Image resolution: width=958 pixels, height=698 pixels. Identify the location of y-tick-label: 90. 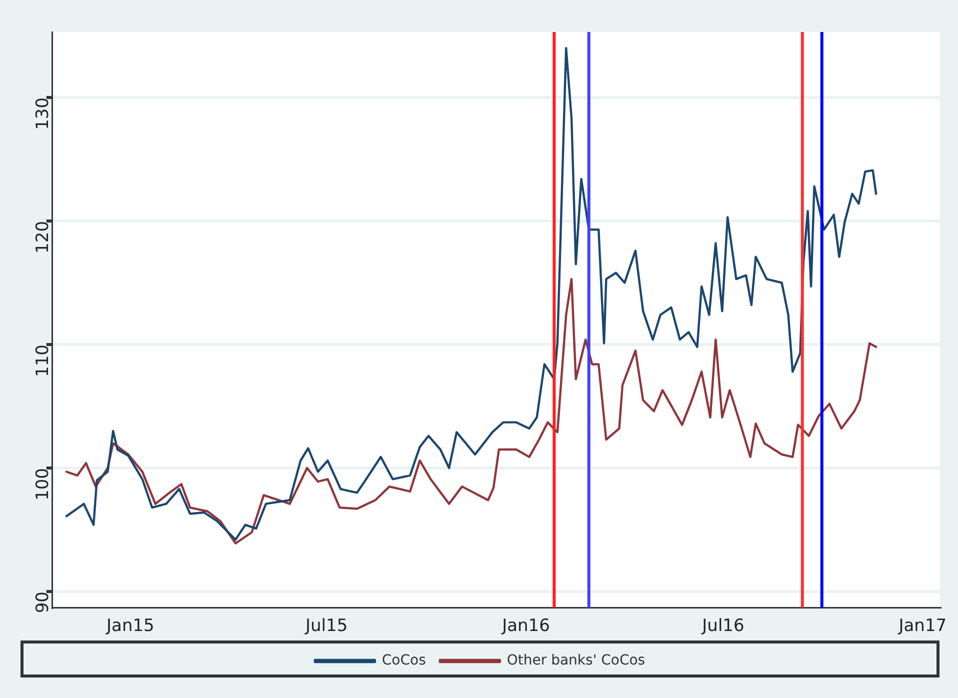
(42, 603).